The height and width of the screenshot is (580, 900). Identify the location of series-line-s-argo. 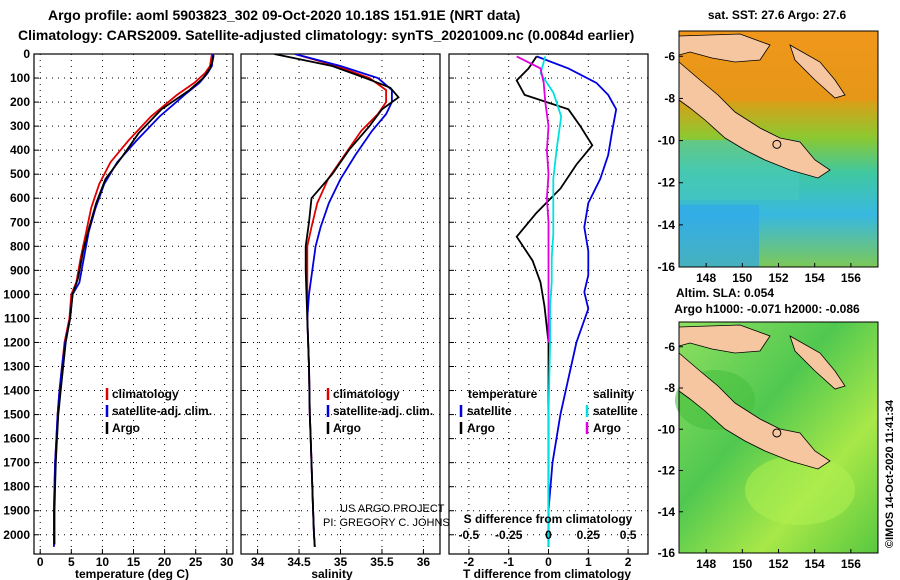
(533, 199).